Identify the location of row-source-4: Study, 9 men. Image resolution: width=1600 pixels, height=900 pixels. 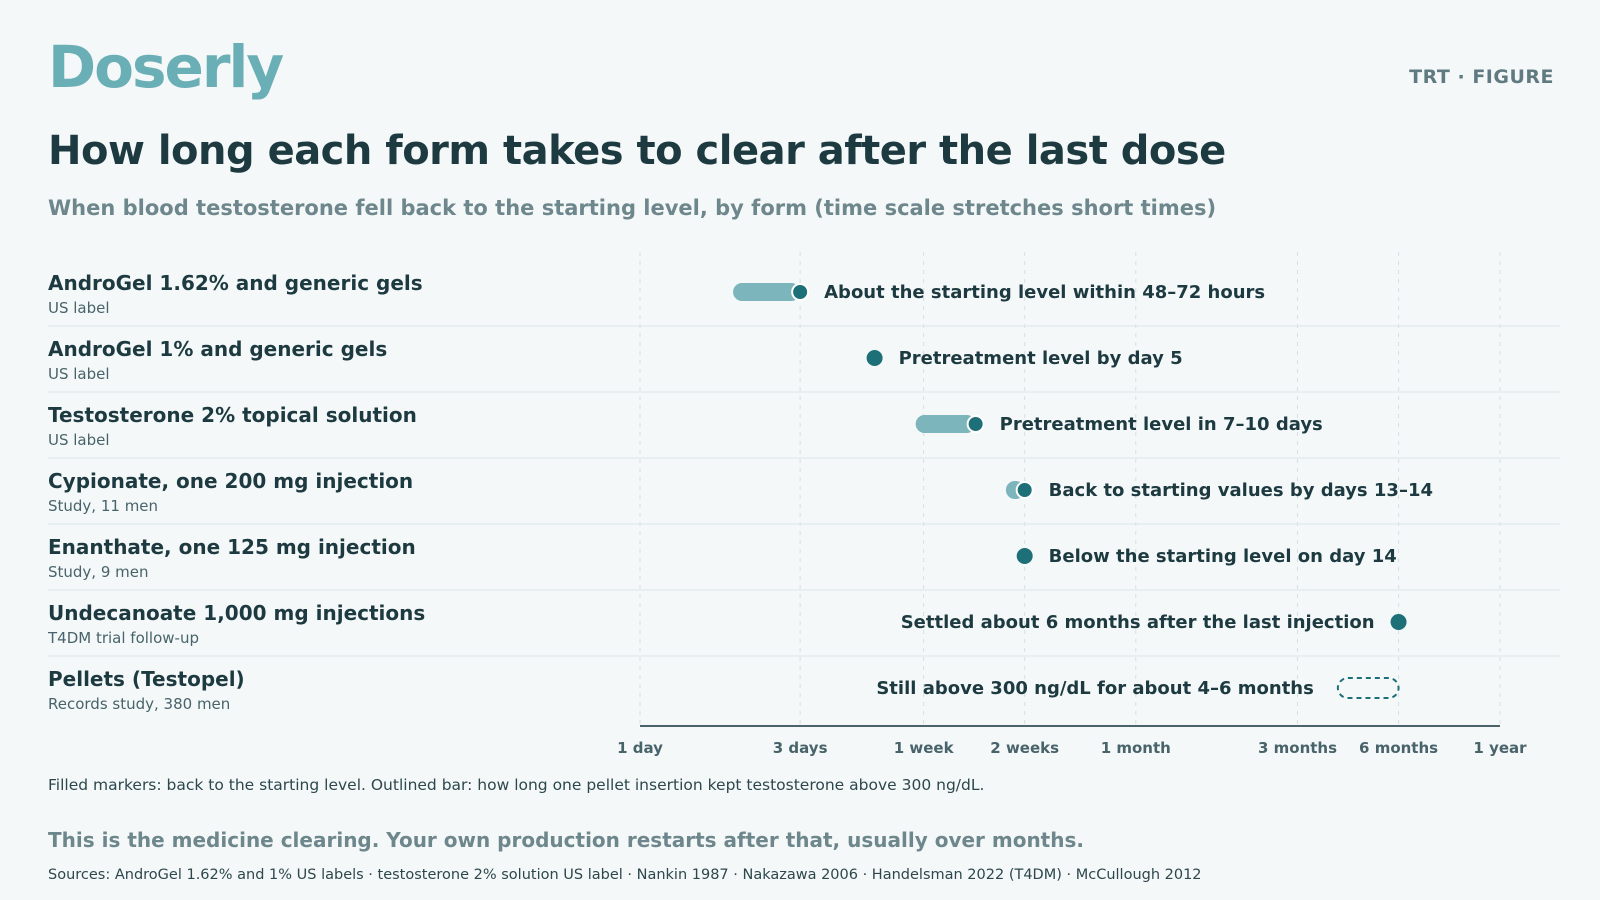
(98, 572).